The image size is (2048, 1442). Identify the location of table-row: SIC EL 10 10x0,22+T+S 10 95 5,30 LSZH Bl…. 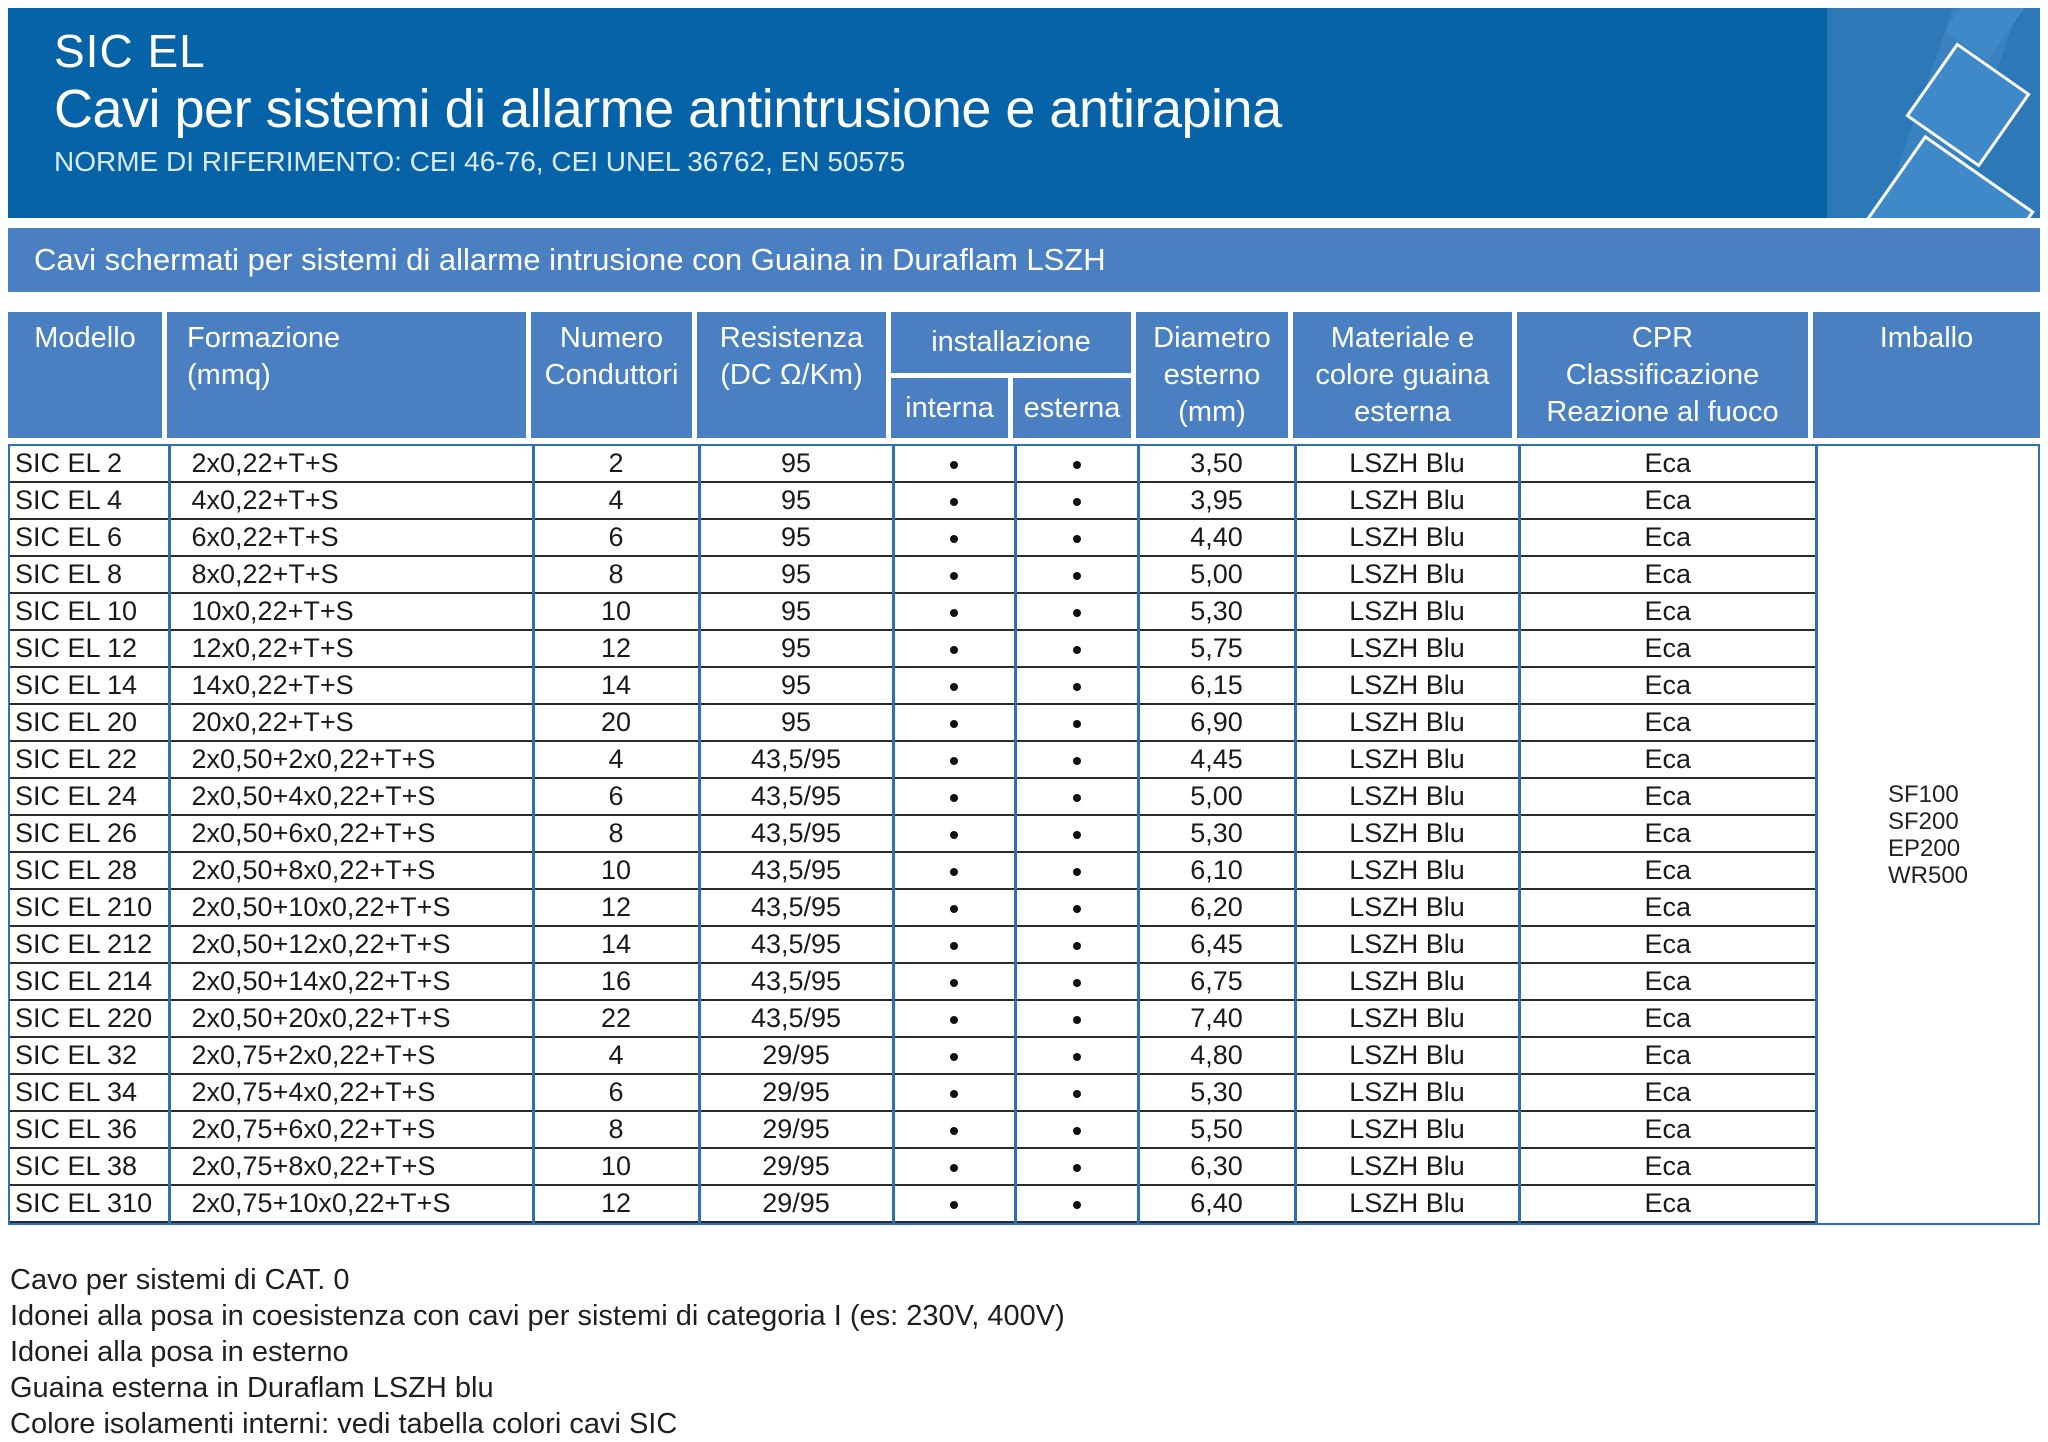
(912, 612).